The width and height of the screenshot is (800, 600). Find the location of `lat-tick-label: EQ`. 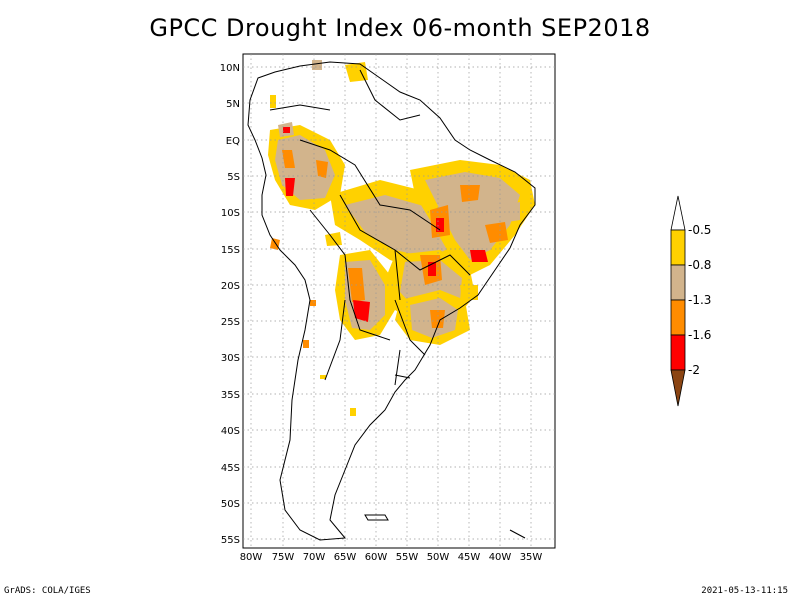

lat-tick-label: EQ is located at coordinates (233, 141).